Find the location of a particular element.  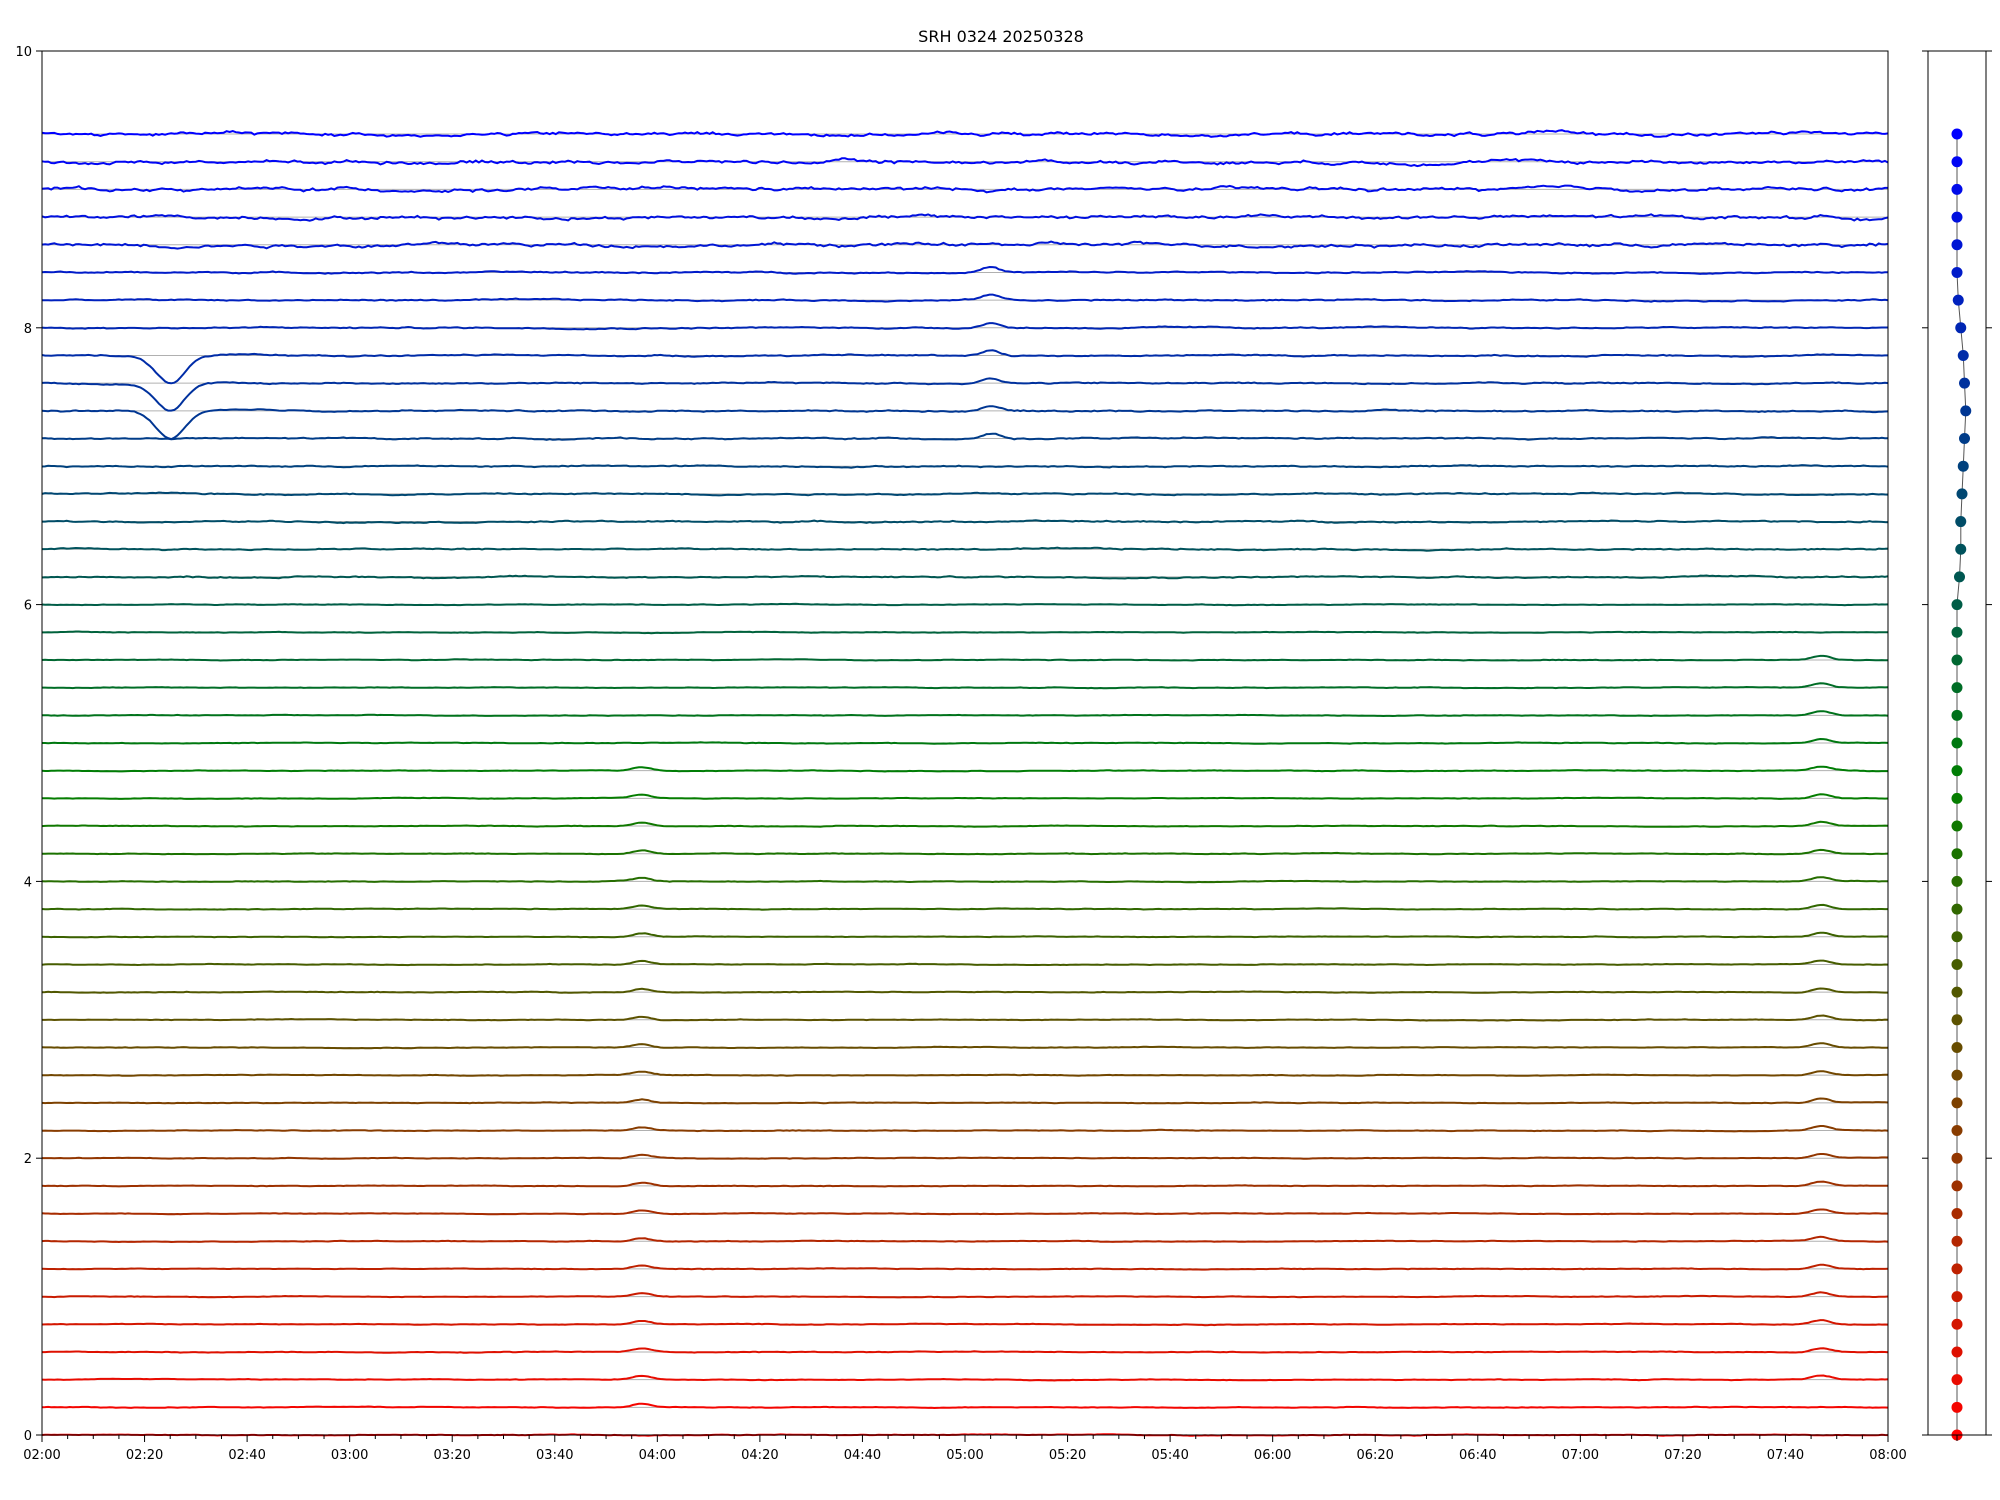

side-plot-area is located at coordinates (1957, 745).